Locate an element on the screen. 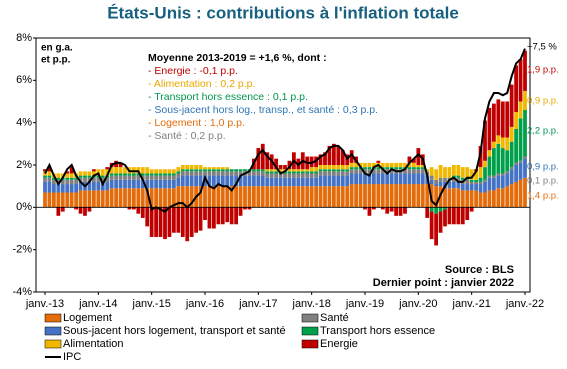  end-label: 1,9 p.p. is located at coordinates (543, 70).